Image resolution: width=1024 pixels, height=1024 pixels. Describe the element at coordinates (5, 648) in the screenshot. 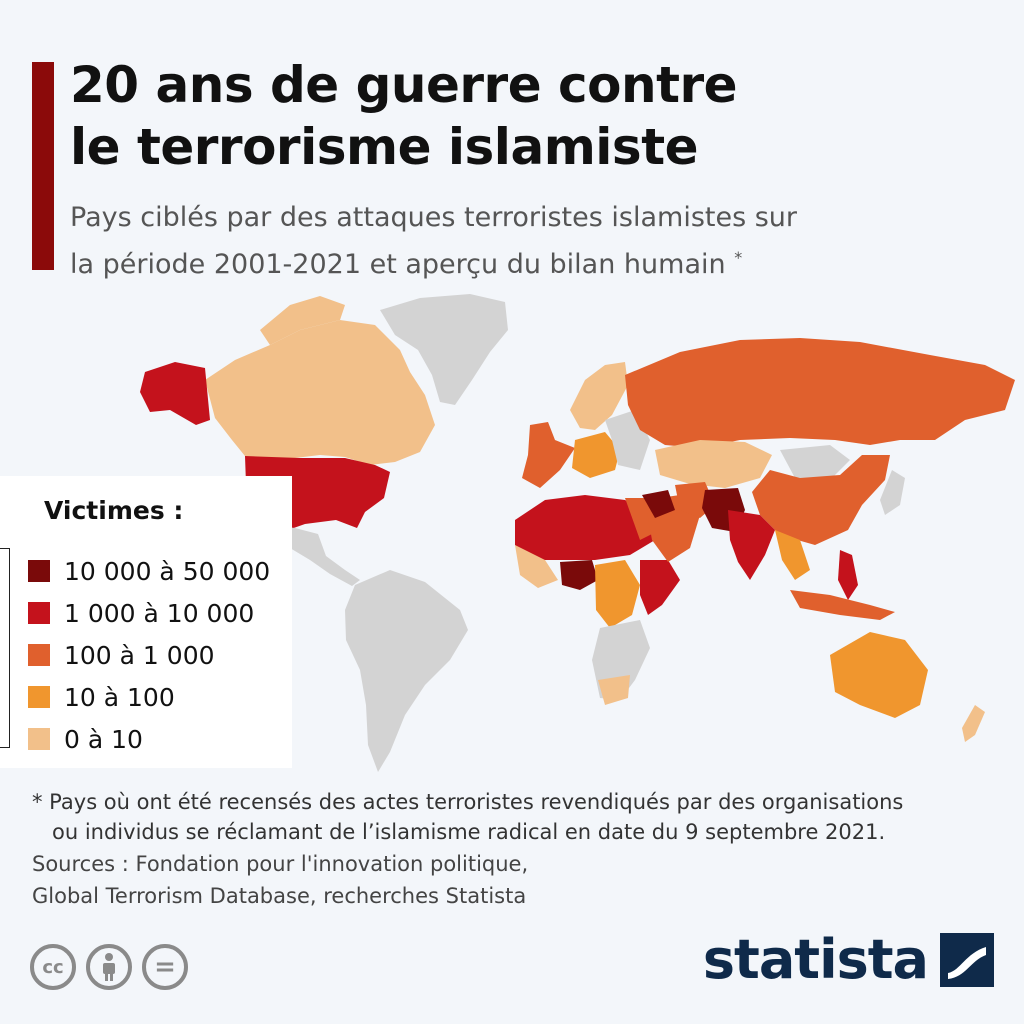

I see `legend-bracket` at that location.